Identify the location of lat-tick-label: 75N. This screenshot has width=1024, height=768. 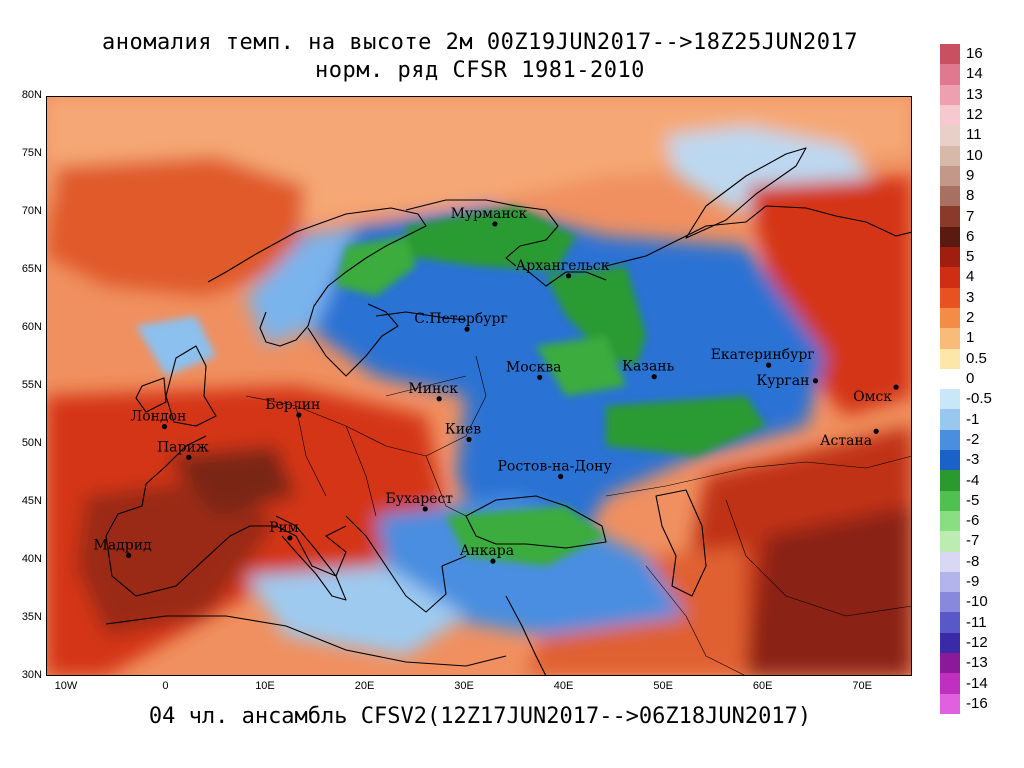
(31, 153).